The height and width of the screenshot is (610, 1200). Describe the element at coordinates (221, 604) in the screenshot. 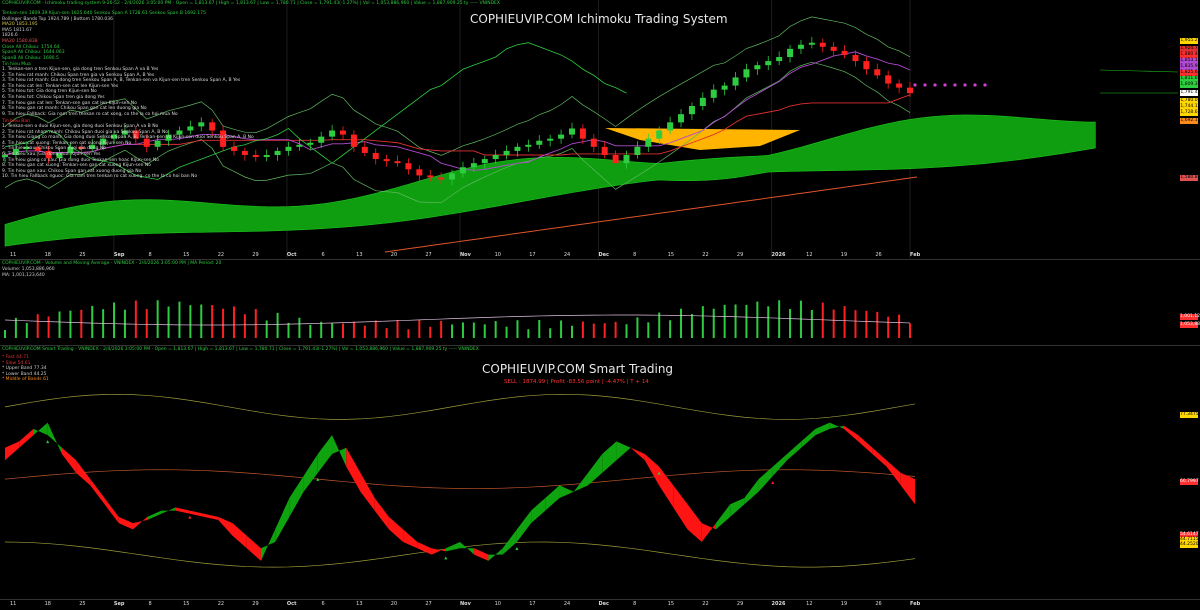

I see `time-axis-label: 22` at that location.